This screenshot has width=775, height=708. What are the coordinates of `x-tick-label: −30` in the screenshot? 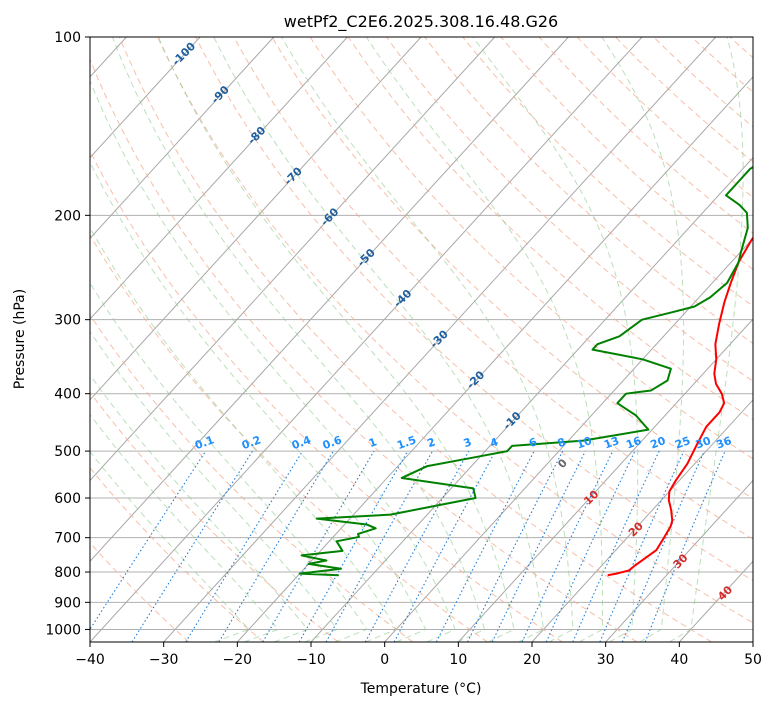 It's located at (164, 660).